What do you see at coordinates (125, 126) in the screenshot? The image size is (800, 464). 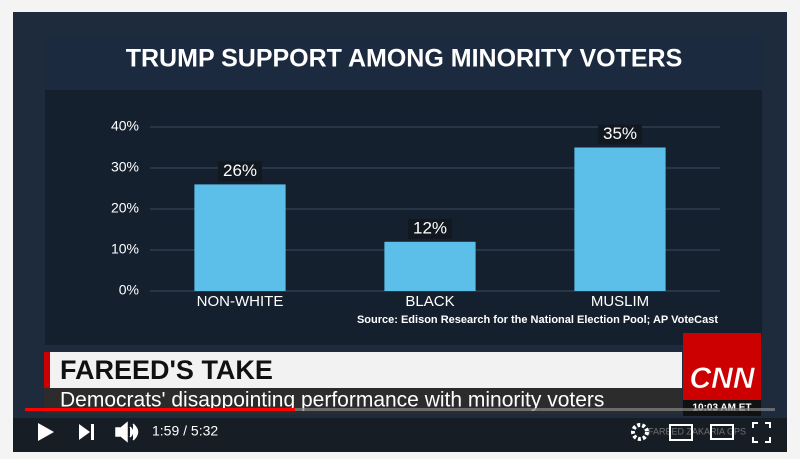 I see `y-tick-label: 40%` at bounding box center [125, 126].